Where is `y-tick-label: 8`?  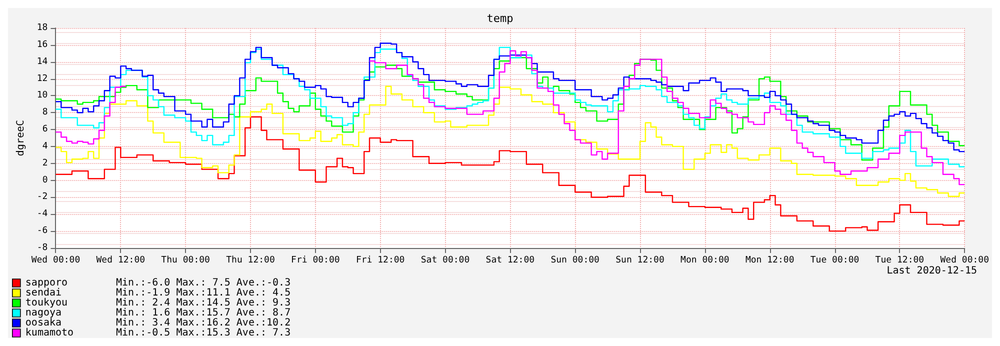
y-tick-label: 8 is located at coordinates (45, 113).